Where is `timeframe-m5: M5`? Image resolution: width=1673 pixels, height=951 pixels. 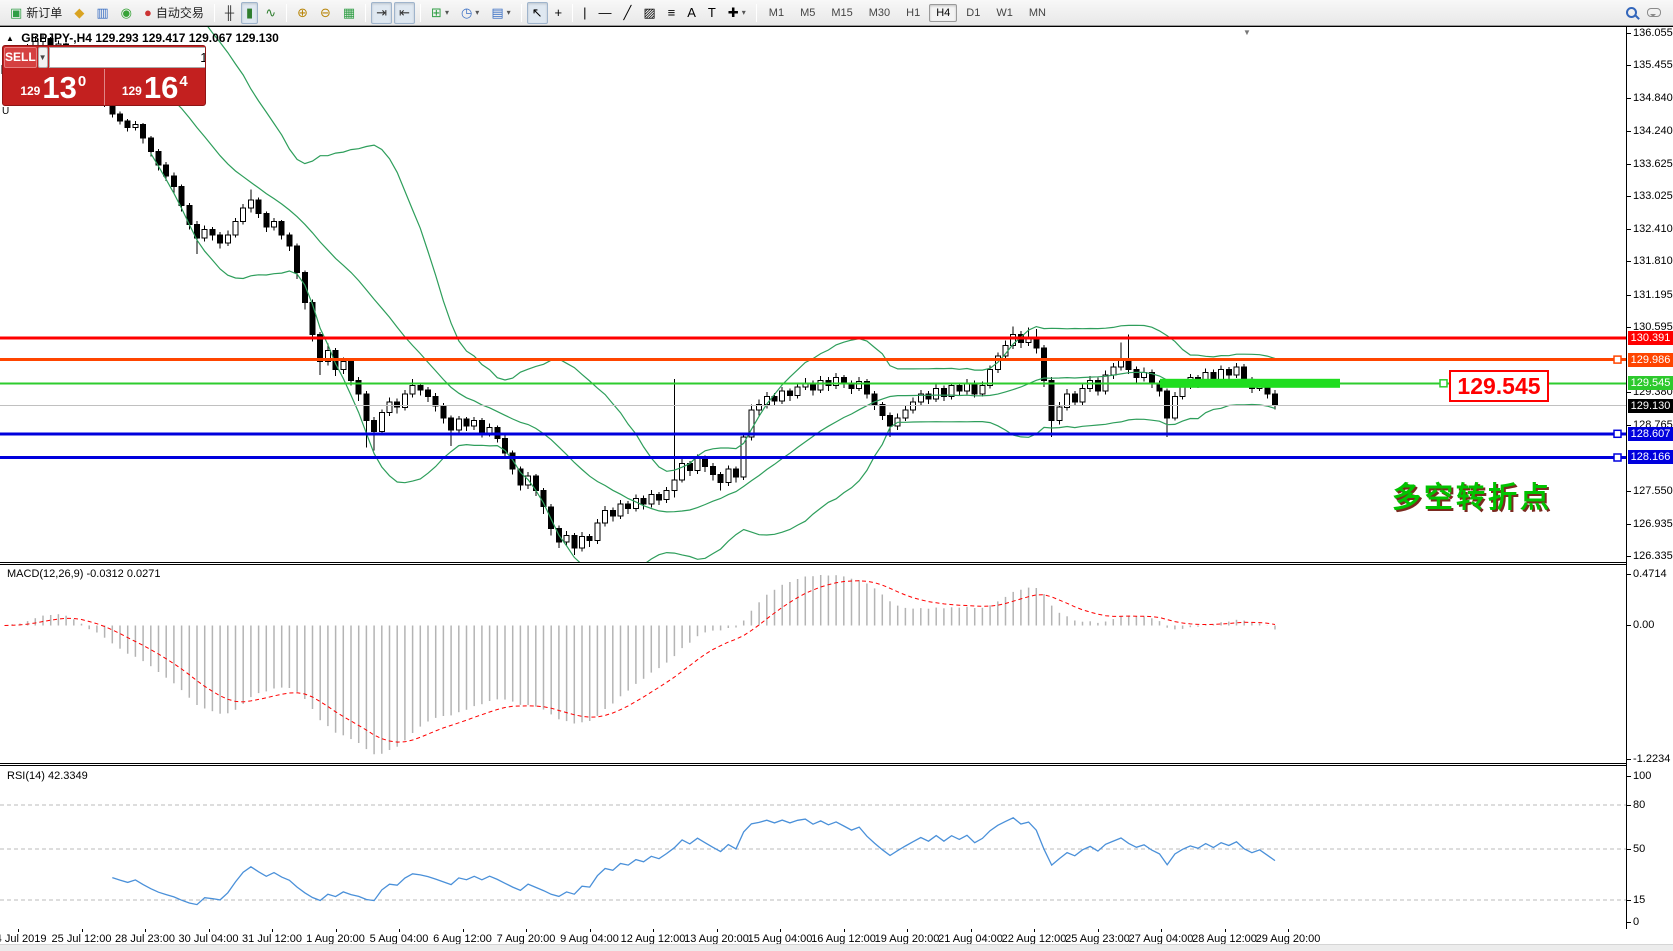
timeframe-m5: M5 is located at coordinates (808, 12).